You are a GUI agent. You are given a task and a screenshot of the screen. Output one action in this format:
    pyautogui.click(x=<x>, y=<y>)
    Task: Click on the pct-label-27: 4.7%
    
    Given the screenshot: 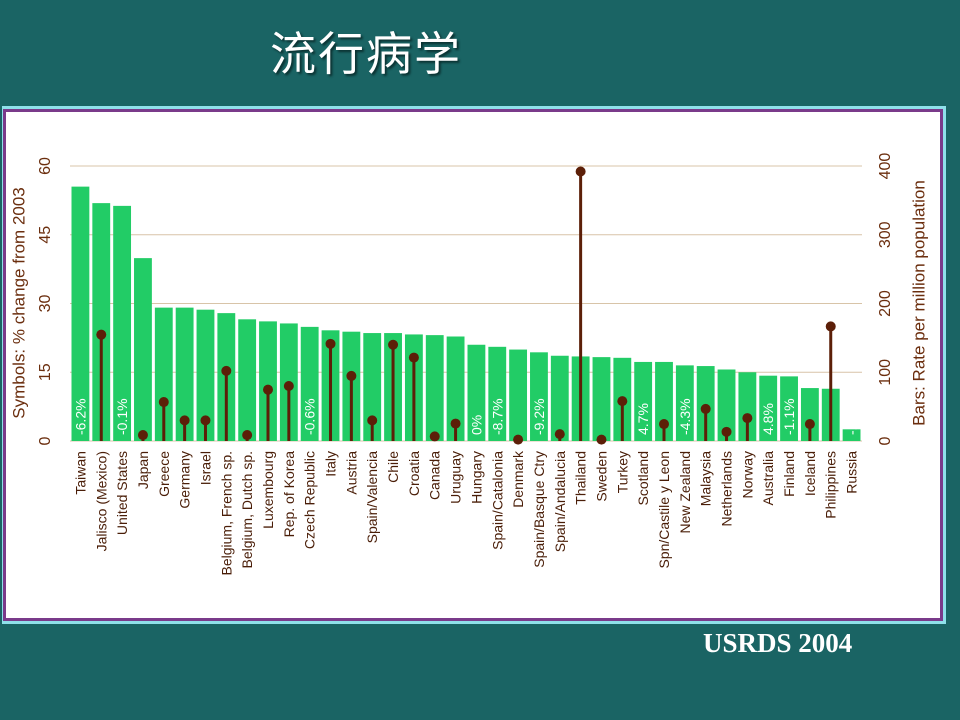 What is the action you would take?
    pyautogui.click(x=643, y=419)
    